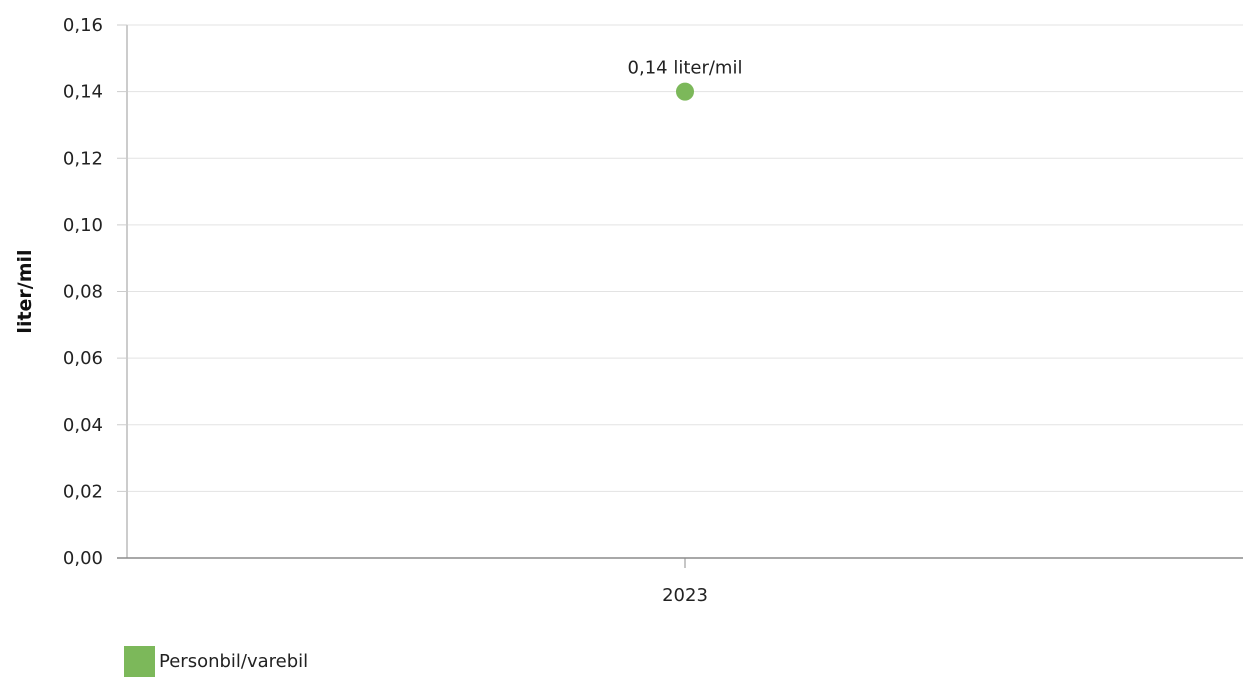 The image size is (1243, 677). I want to click on legend: Personbil/varebil, so click(216, 661).